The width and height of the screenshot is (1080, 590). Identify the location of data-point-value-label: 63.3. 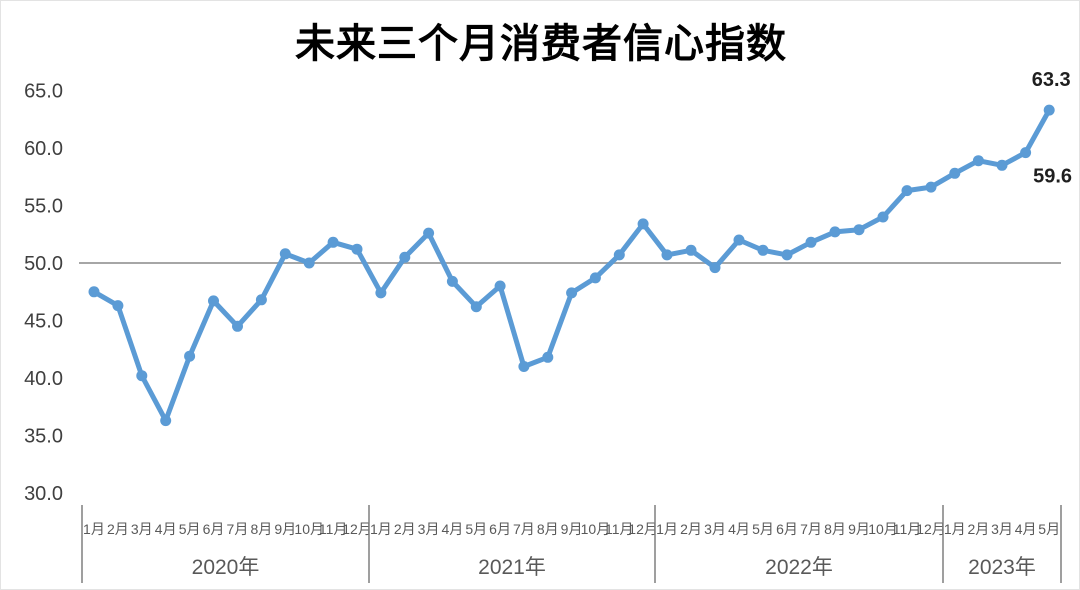
(1051, 80).